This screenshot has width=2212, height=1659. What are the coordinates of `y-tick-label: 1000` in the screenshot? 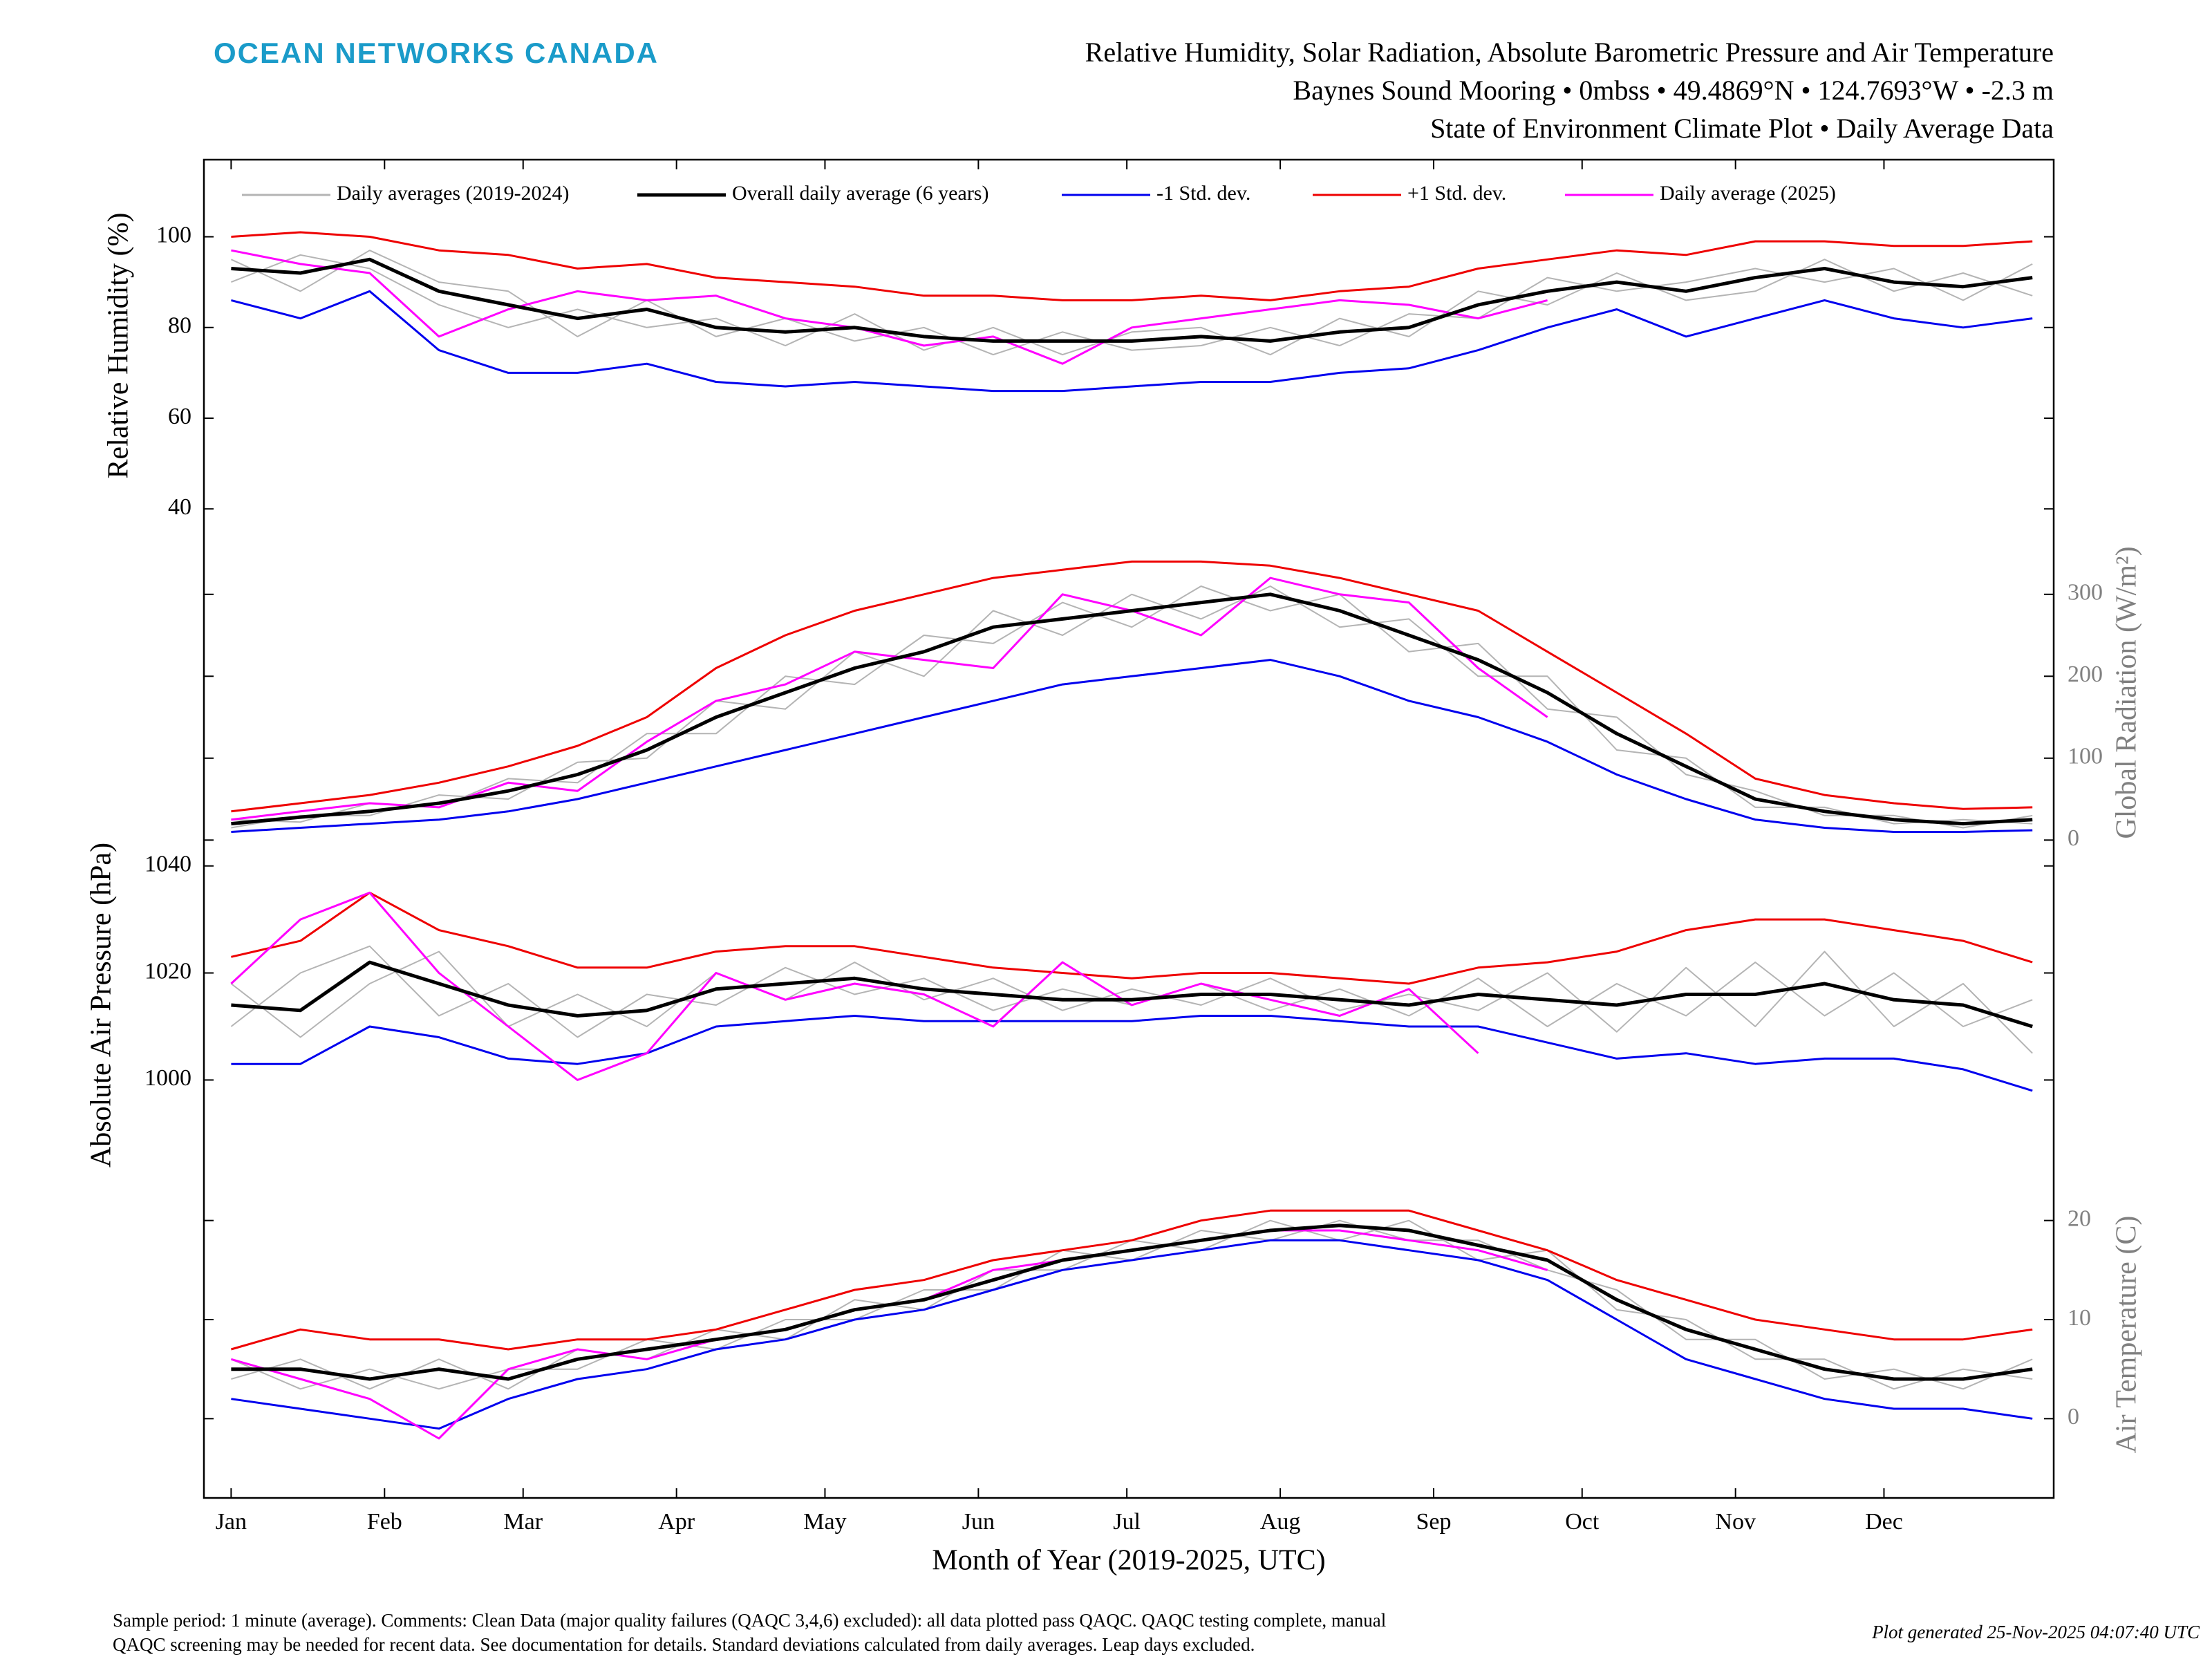 It's located at (167, 1078).